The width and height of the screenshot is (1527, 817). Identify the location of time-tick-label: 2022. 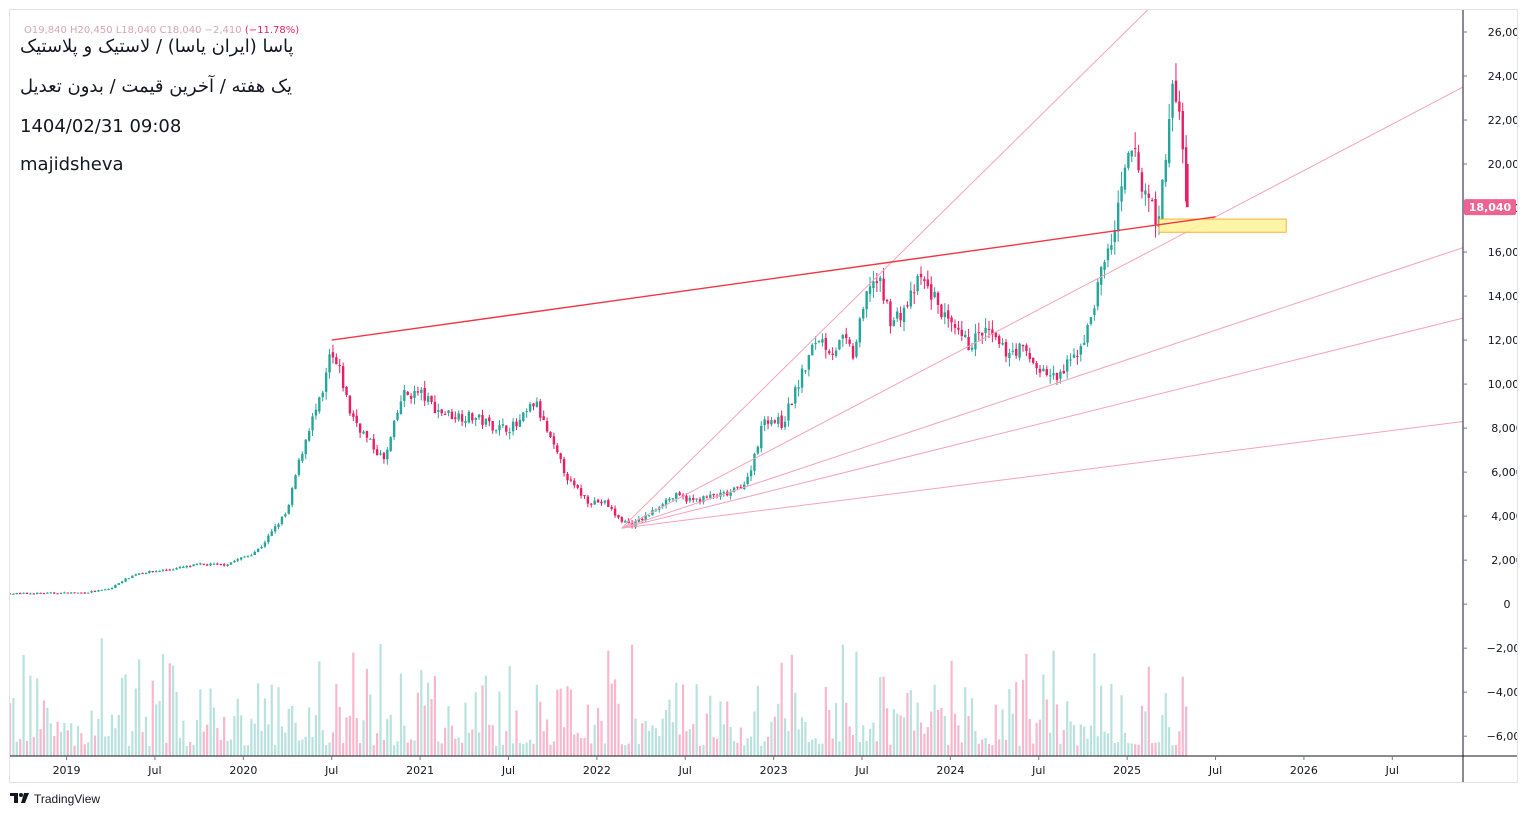
(597, 770).